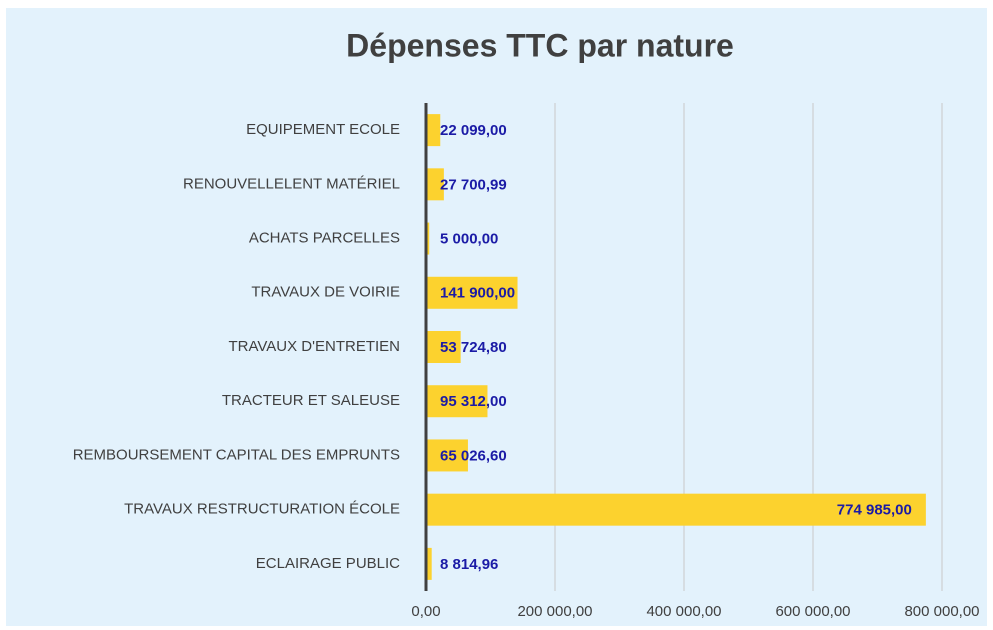  What do you see at coordinates (311, 400) in the screenshot?
I see `category-label: TRACTEUR ET SALEUSE` at bounding box center [311, 400].